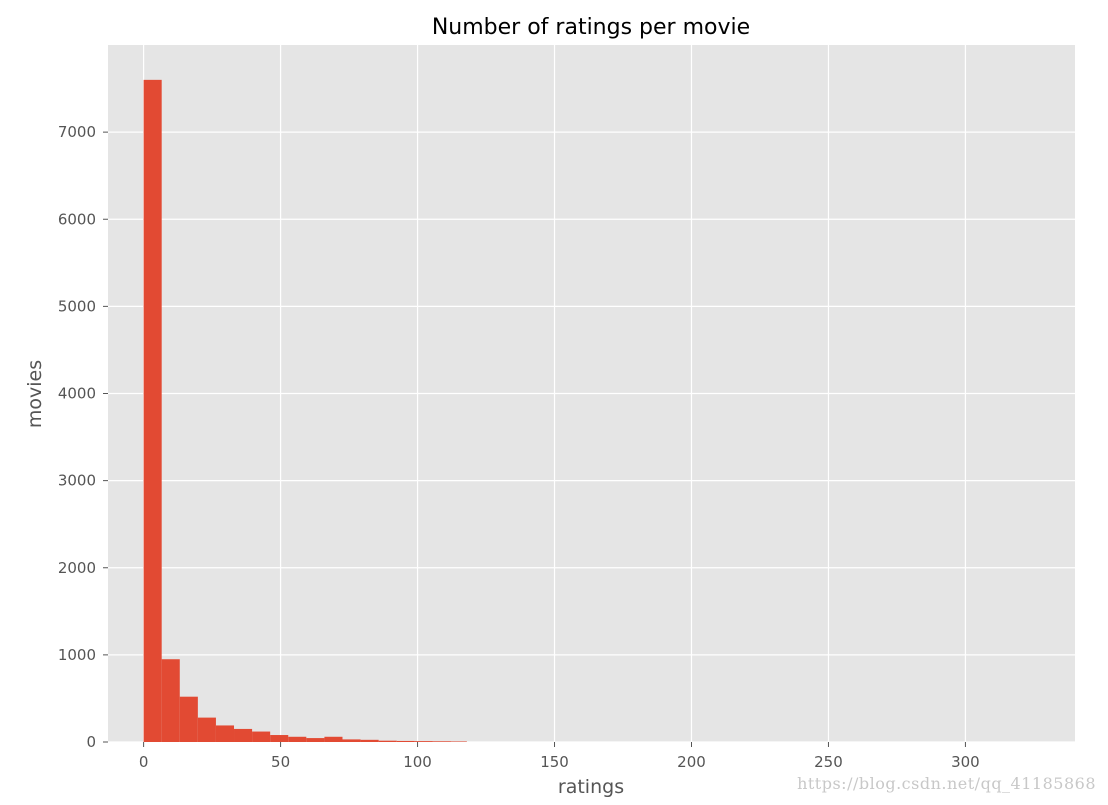  Describe the element at coordinates (946, 783) in the screenshot. I see `watermark-text: https://blog.csdn.net/qq_41185868` at that location.